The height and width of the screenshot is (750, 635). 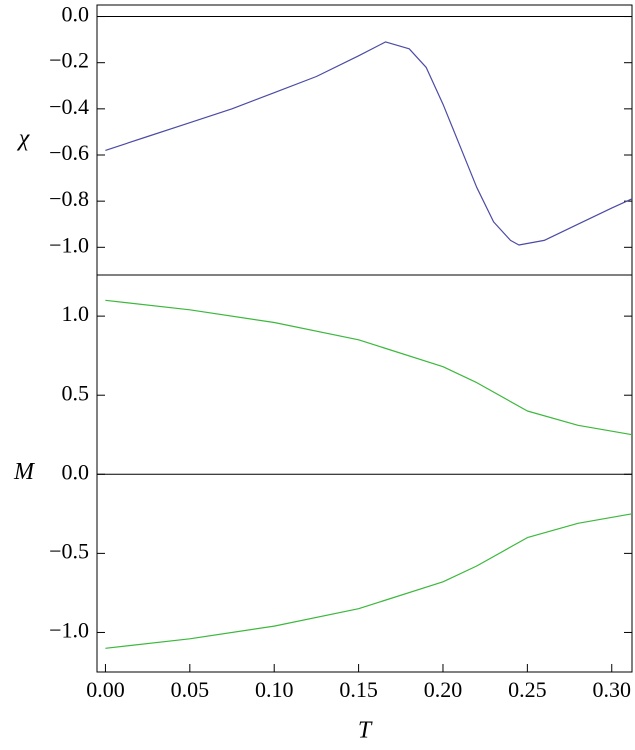 What do you see at coordinates (105, 689) in the screenshot?
I see `x-tick-label: 0.00` at bounding box center [105, 689].